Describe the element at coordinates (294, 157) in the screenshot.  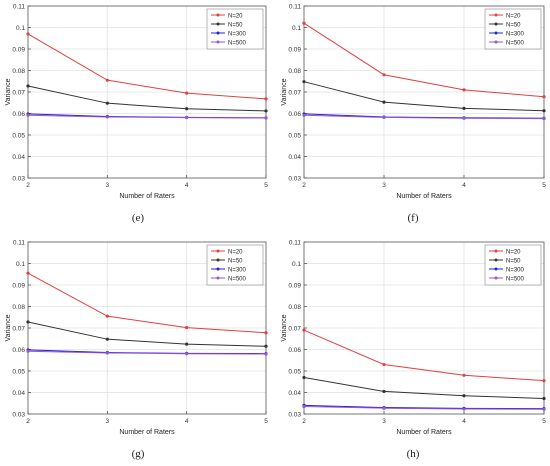
I see `y-tick-label: 0.04` at that location.